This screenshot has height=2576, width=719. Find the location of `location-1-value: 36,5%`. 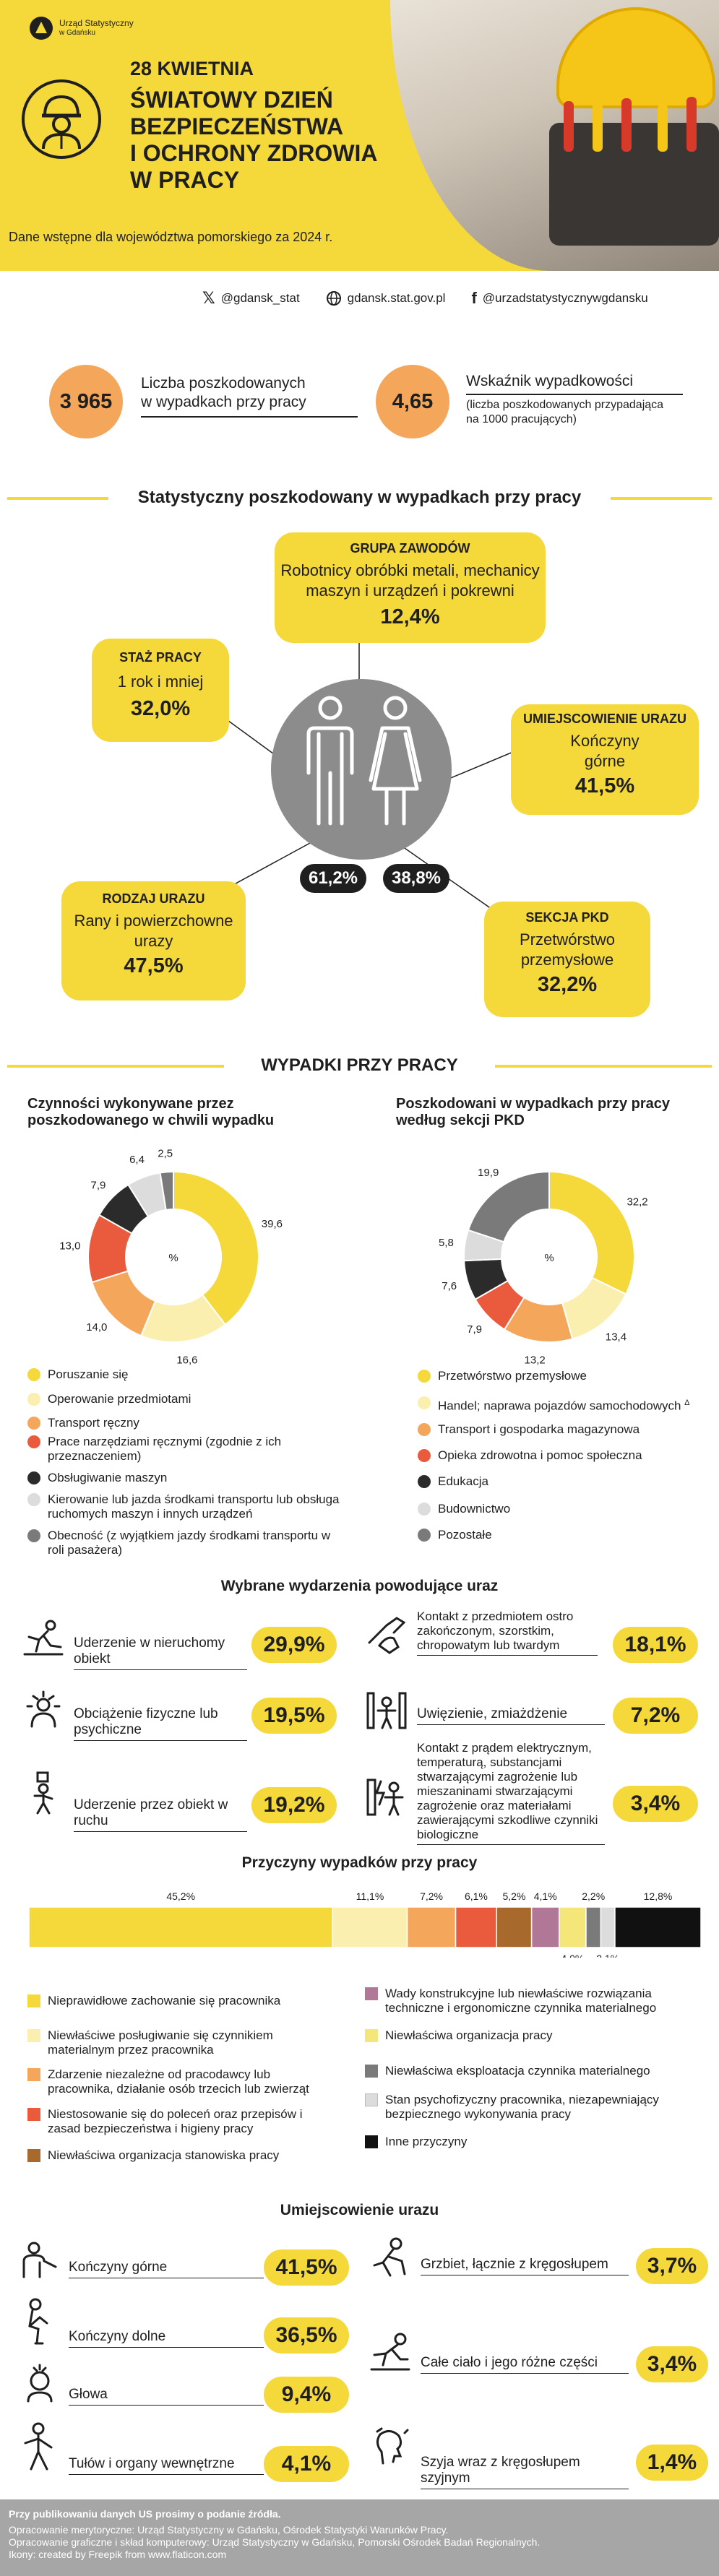

location-1-value: 36,5% is located at coordinates (306, 2335).